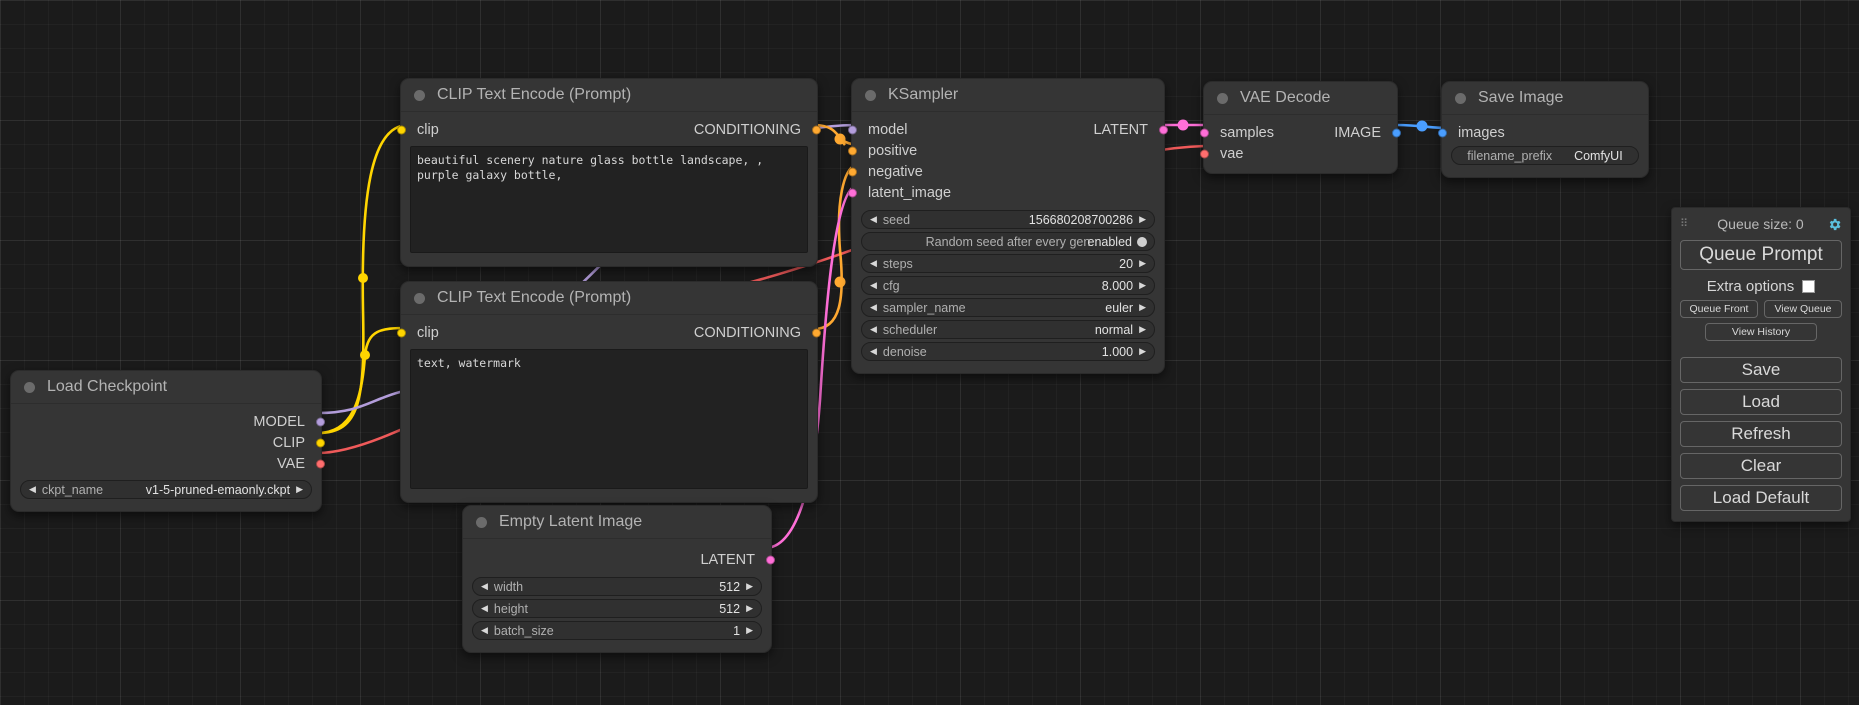  Describe the element at coordinates (1117, 351) in the screenshot. I see `widget-value: 1.000` at that location.